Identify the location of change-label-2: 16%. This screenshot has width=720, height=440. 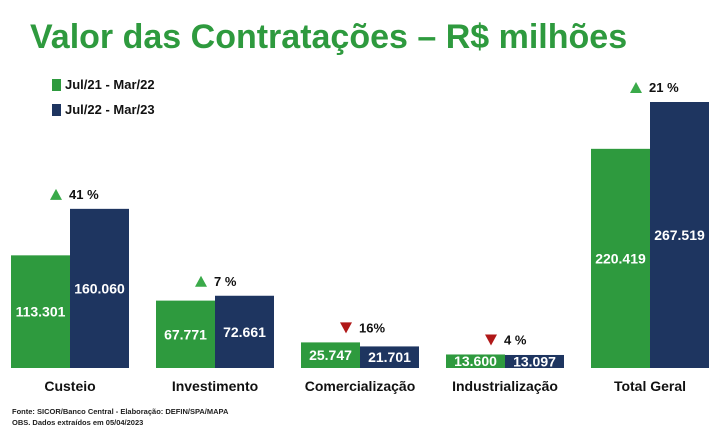
(372, 327).